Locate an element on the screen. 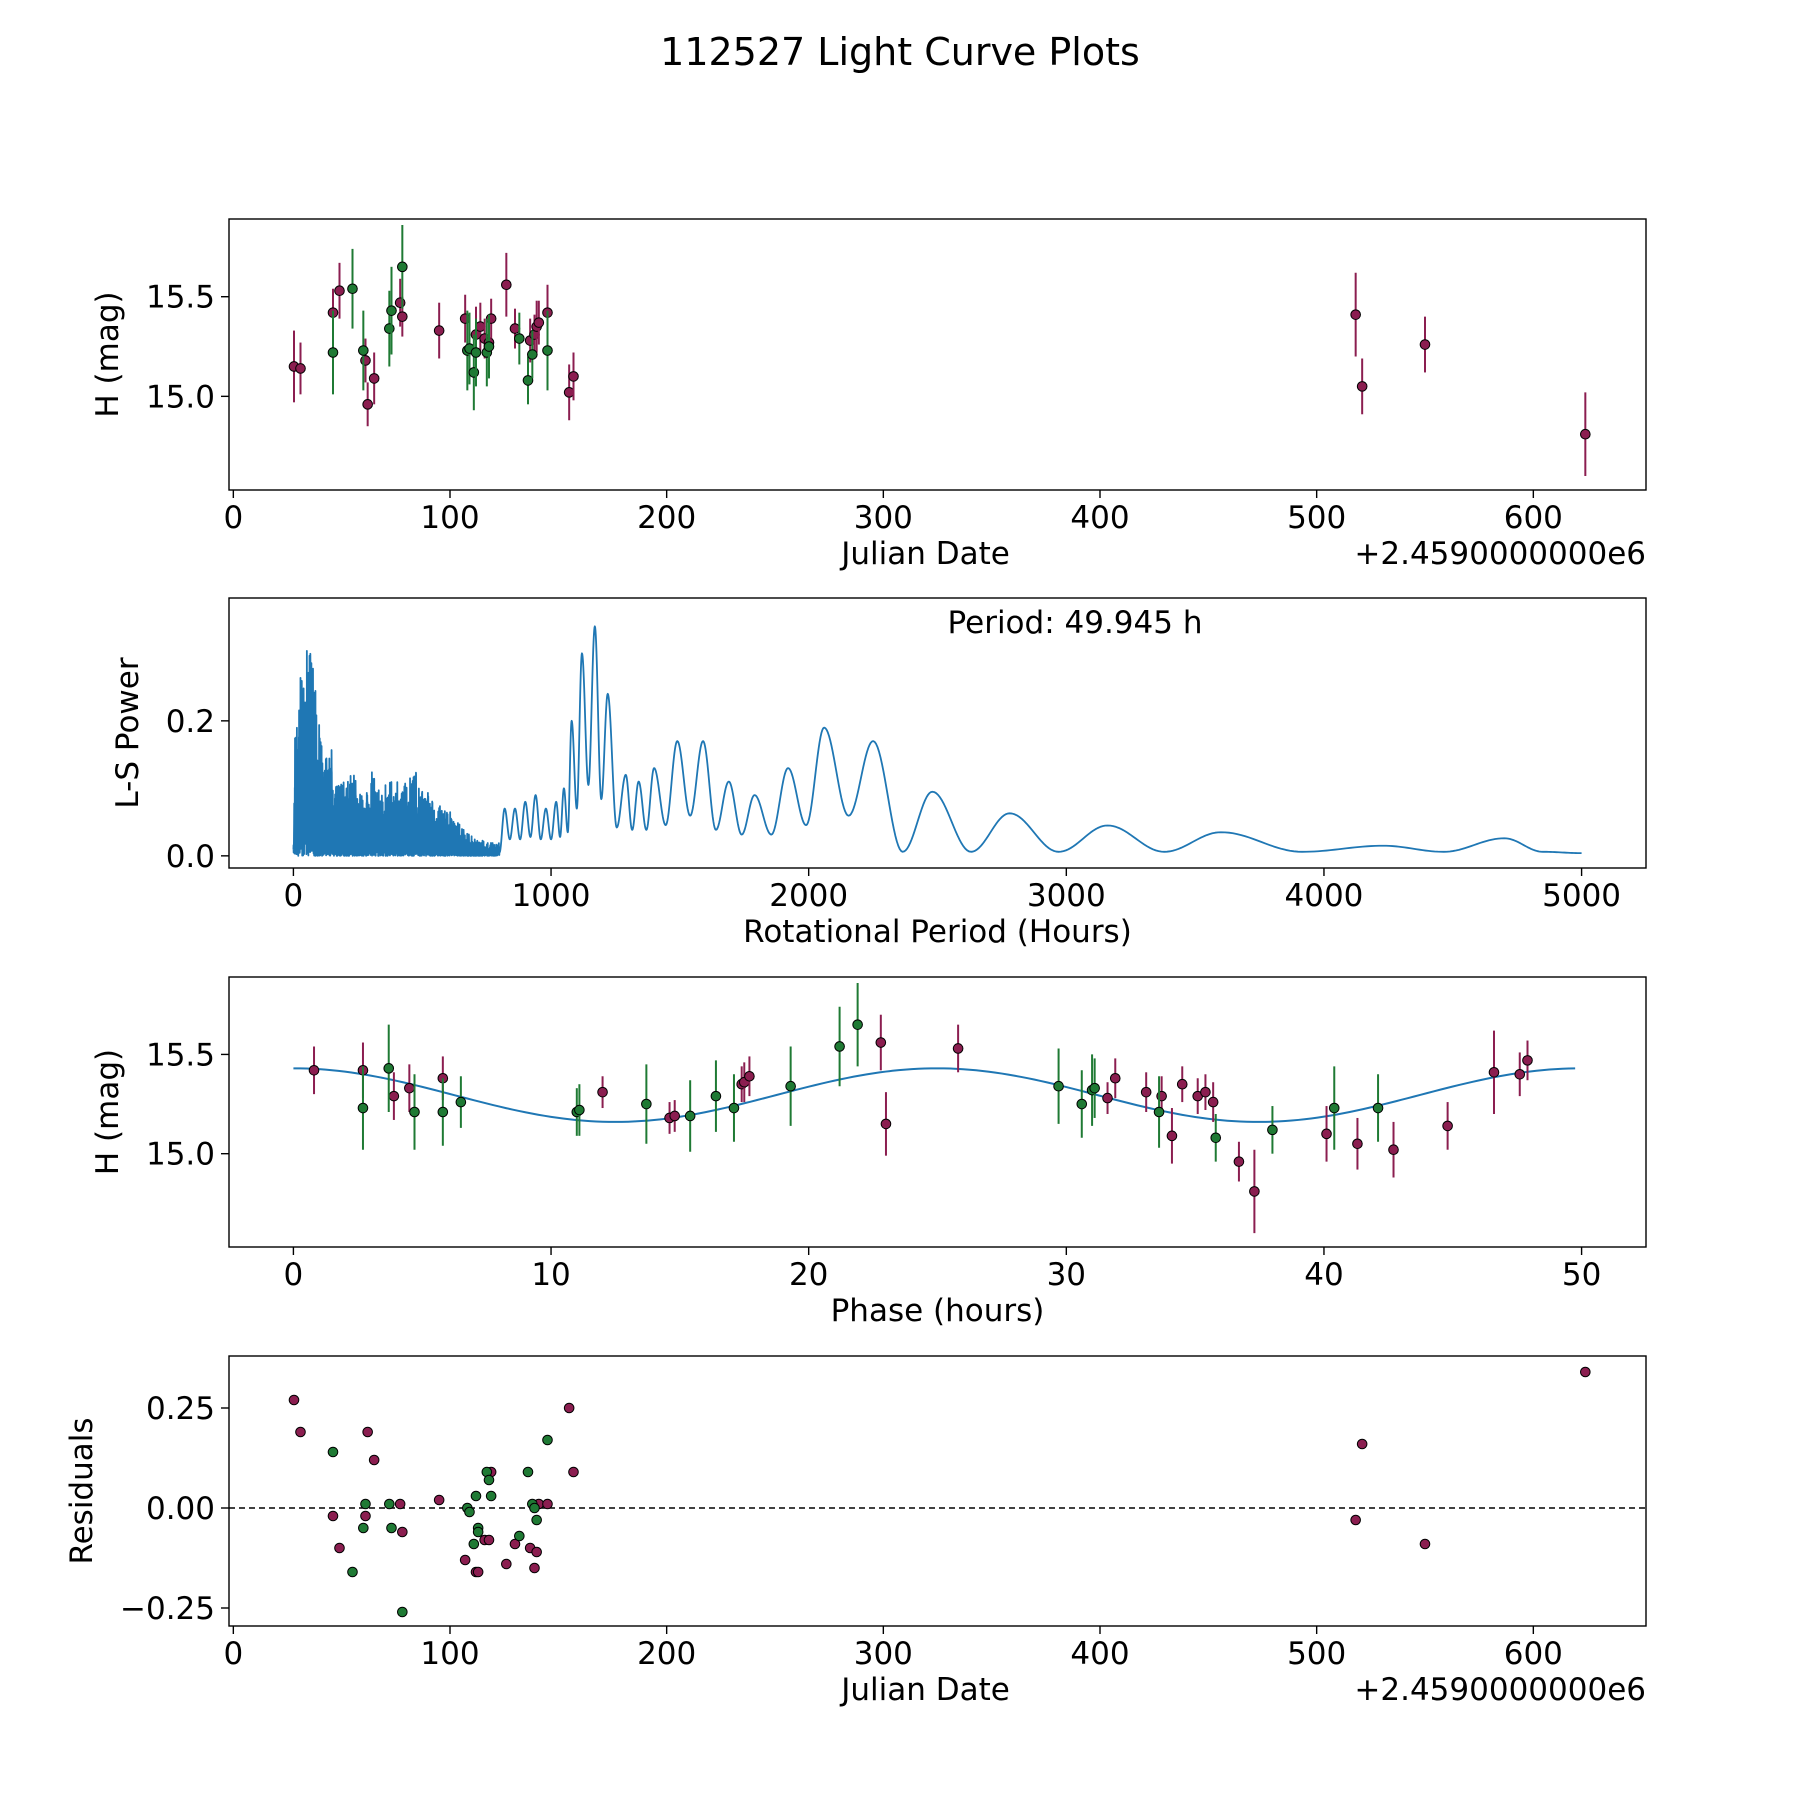  phase-xtick-label: 30 is located at coordinates (1066, 1275).